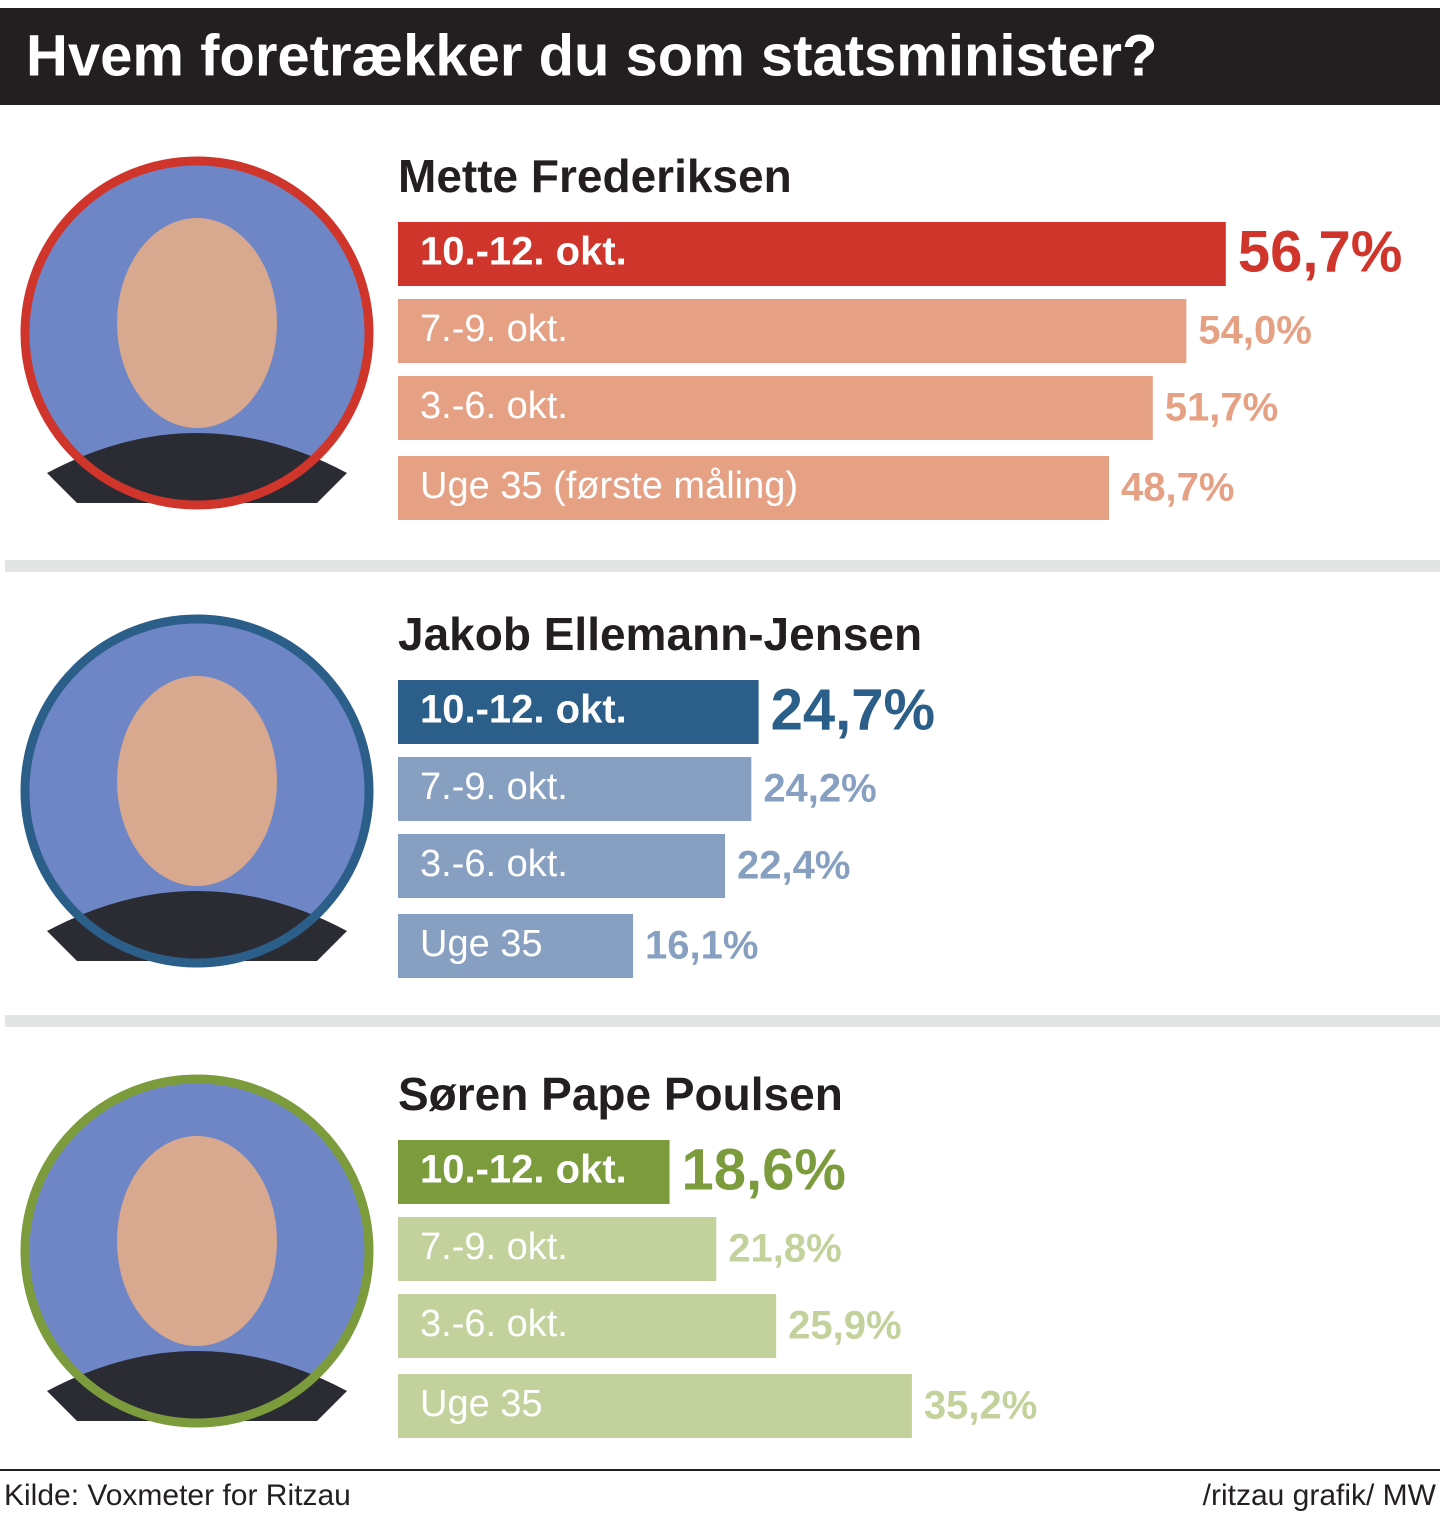 The width and height of the screenshot is (1440, 1523). Describe the element at coordinates (764, 1169) in the screenshot. I see `value-label: 18,6%` at that location.